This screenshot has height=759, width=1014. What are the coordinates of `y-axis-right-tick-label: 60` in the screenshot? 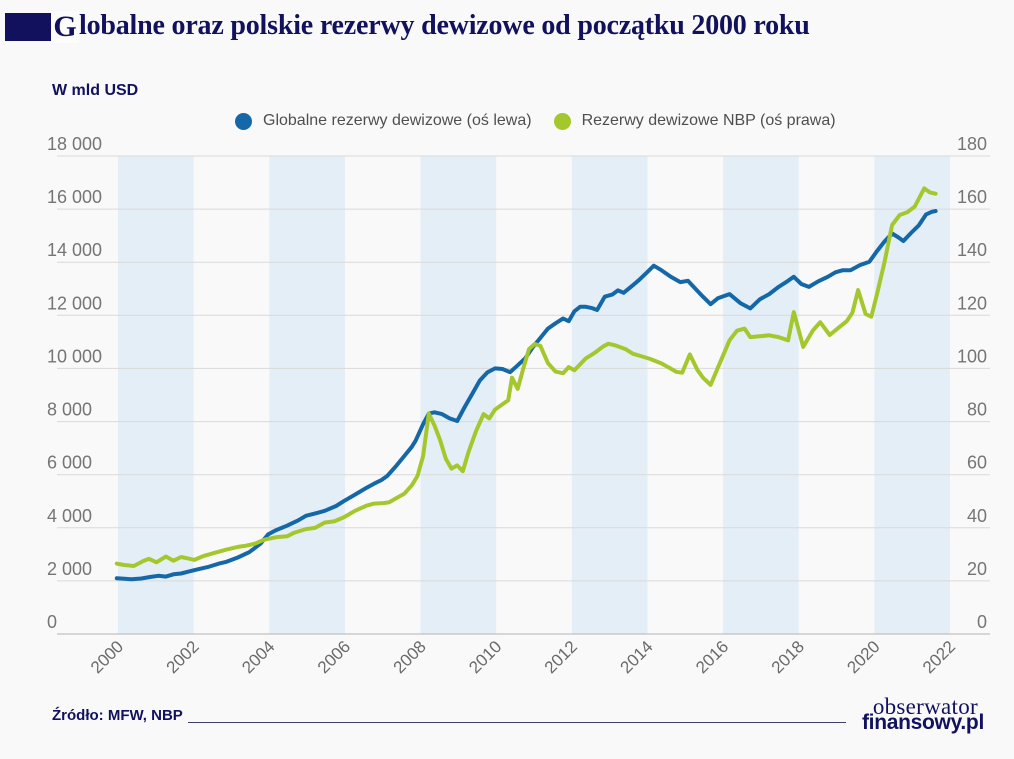 It's located at (977, 463).